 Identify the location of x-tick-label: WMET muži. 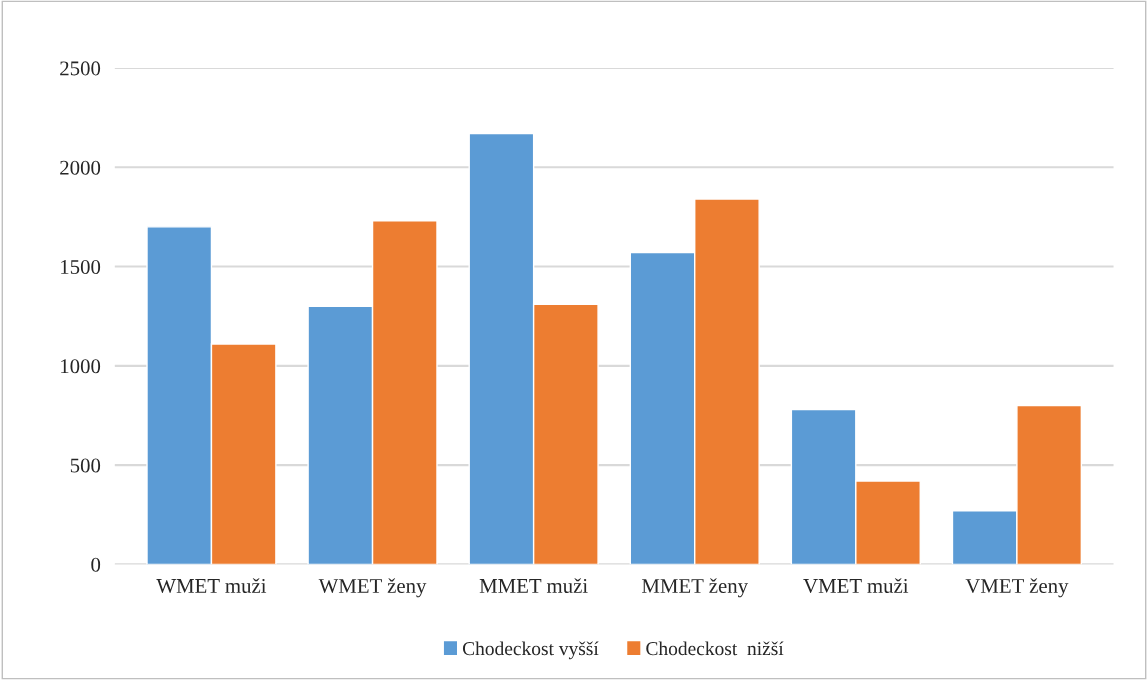
(211, 586).